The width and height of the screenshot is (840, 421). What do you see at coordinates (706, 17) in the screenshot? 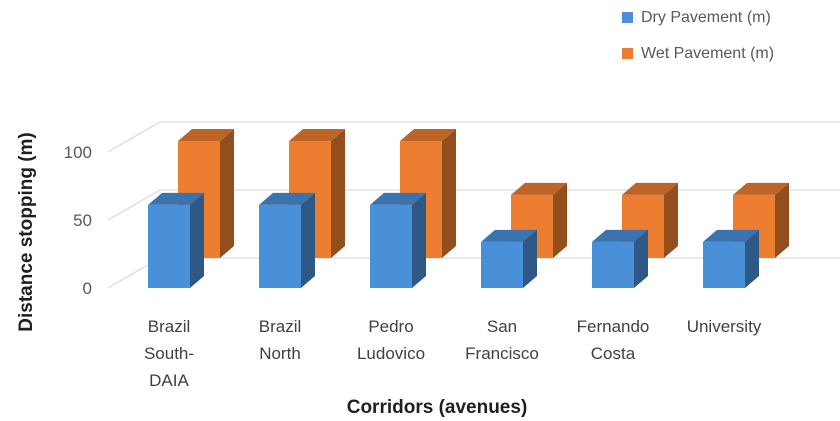
I see `legend-label-0: Dry Pavement (m)` at bounding box center [706, 17].